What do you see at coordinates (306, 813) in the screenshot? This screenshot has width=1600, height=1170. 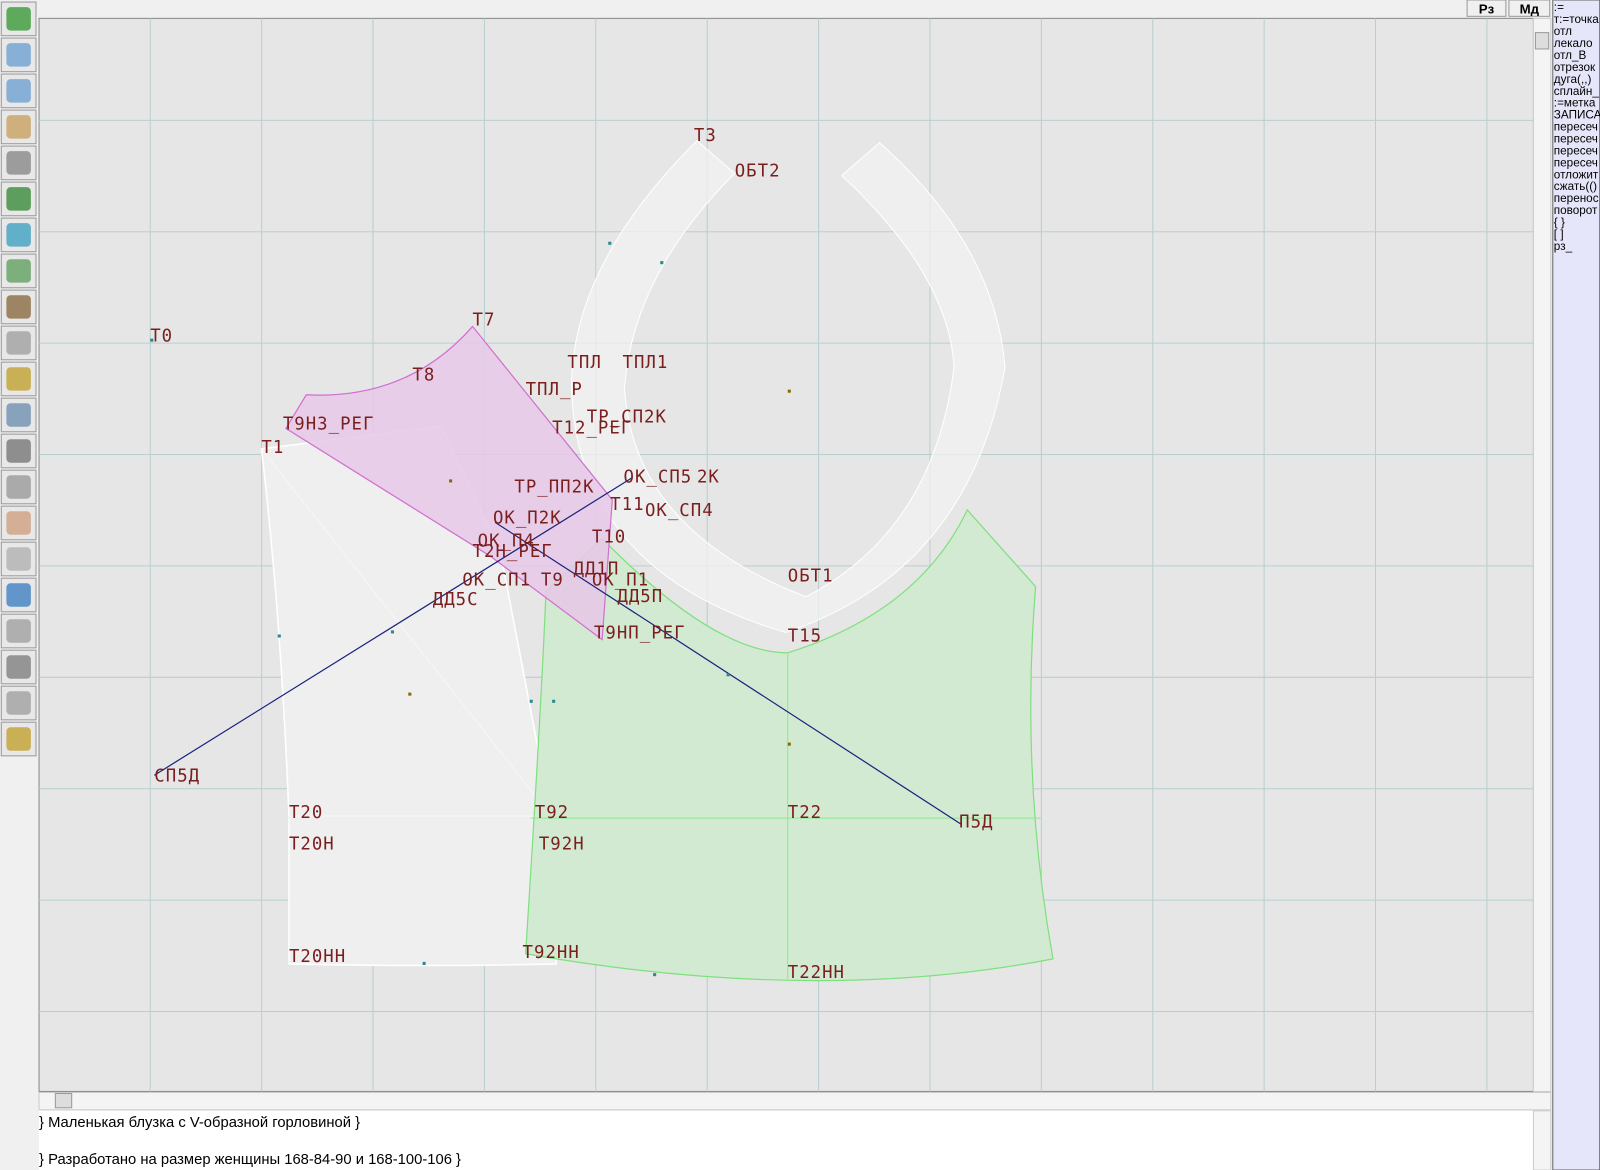 I see `point-label: Т20` at bounding box center [306, 813].